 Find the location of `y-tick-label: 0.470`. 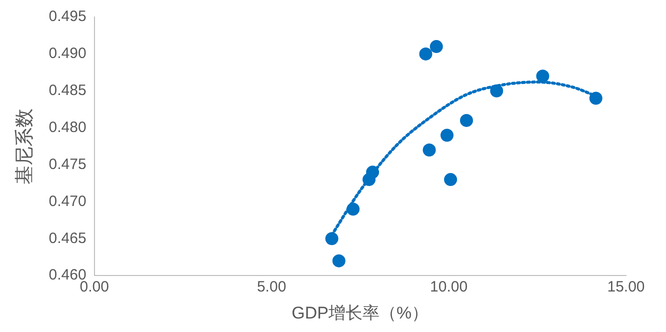

y-tick-label: 0.470 is located at coordinates (67, 201).